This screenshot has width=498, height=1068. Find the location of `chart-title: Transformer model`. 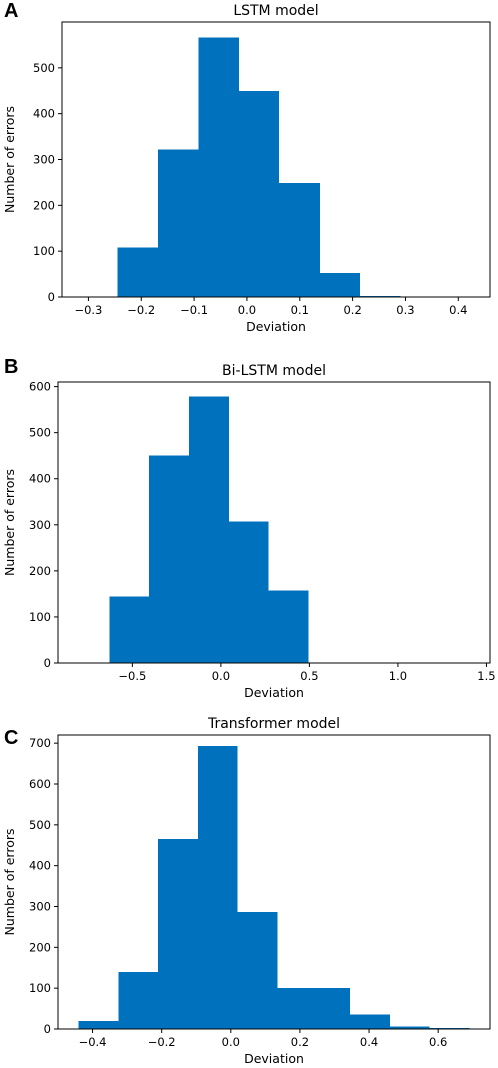

chart-title: Transformer model is located at coordinates (273, 724).